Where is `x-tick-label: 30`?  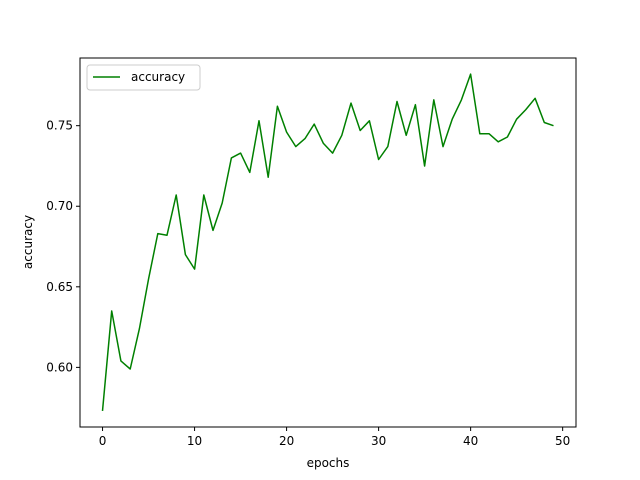 x-tick-label: 30 is located at coordinates (378, 441).